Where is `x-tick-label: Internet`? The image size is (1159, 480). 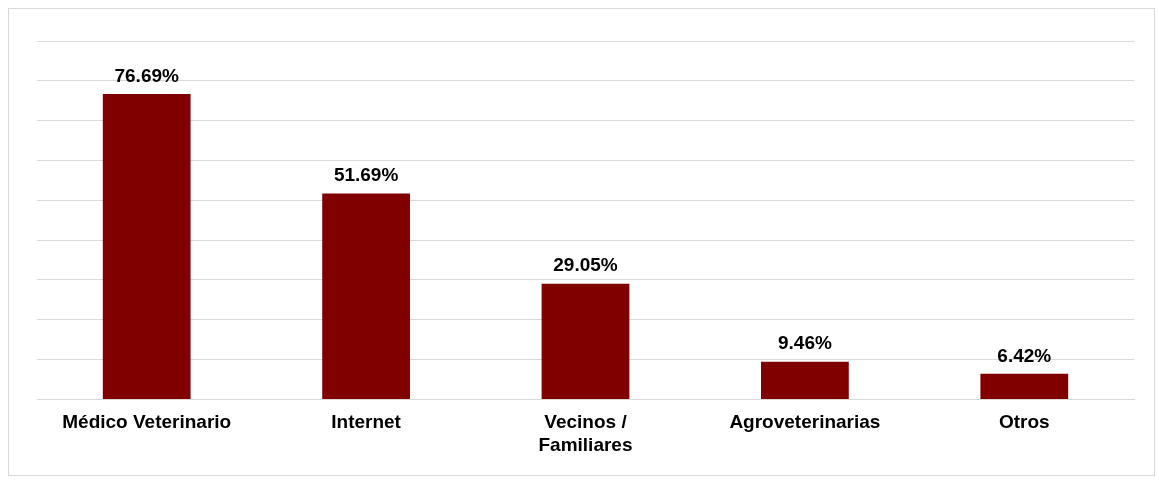 x-tick-label: Internet is located at coordinates (366, 422).